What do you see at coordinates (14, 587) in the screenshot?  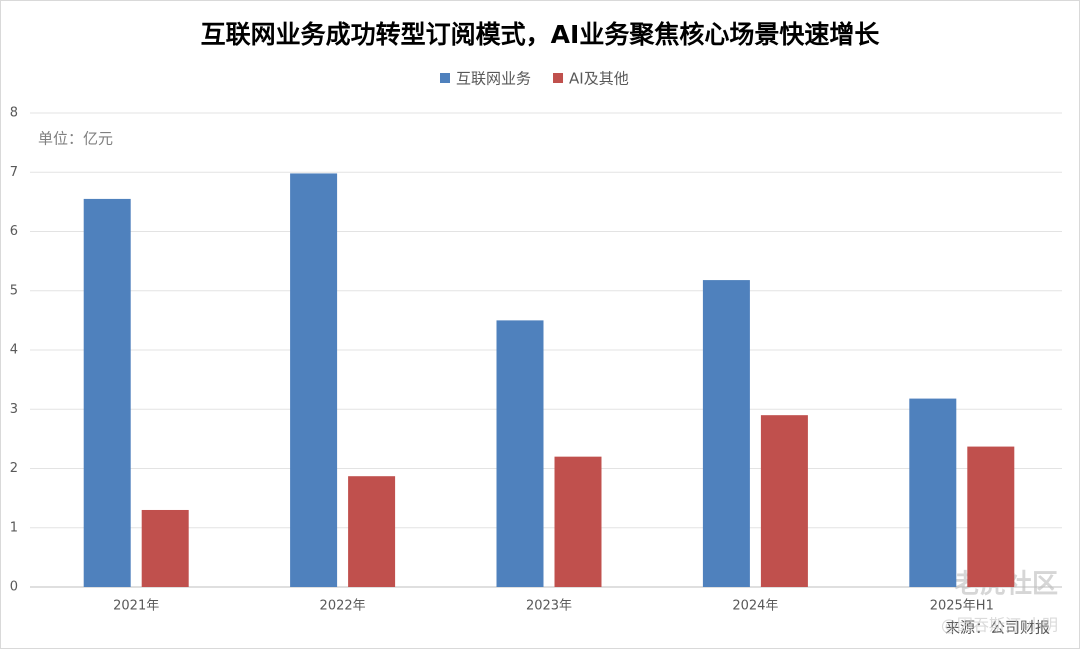 I see `y-tick-label: 0` at bounding box center [14, 587].